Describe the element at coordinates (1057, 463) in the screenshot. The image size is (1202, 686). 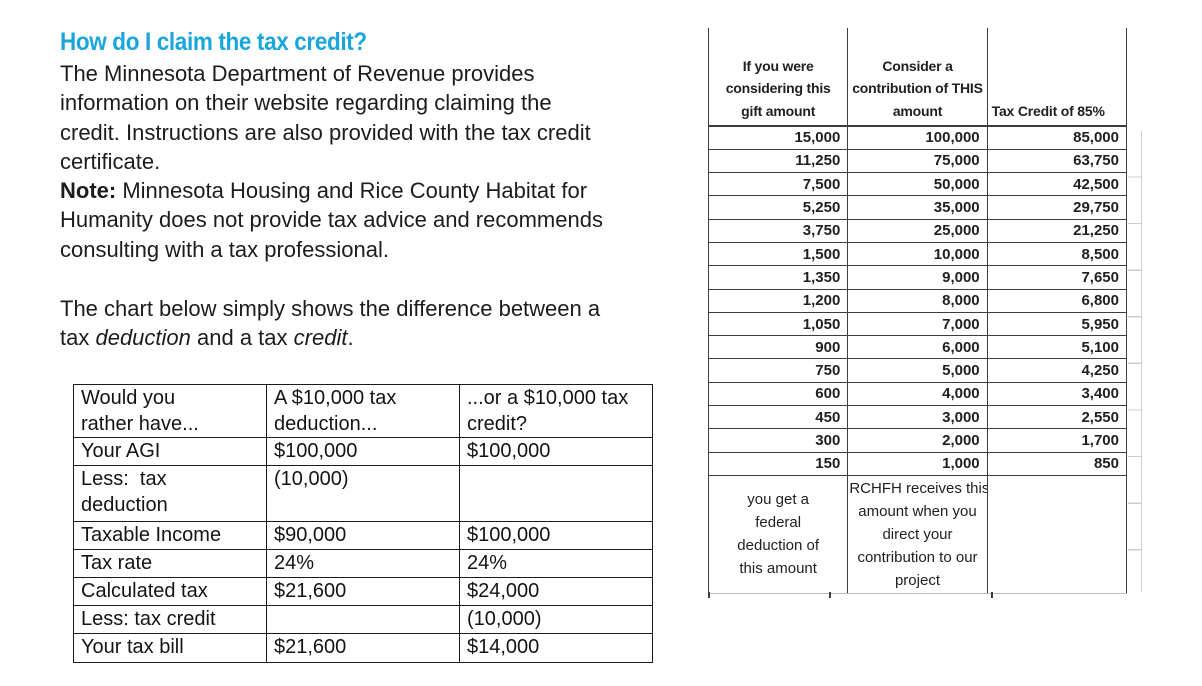
I see `amount-cell: 850` at that location.